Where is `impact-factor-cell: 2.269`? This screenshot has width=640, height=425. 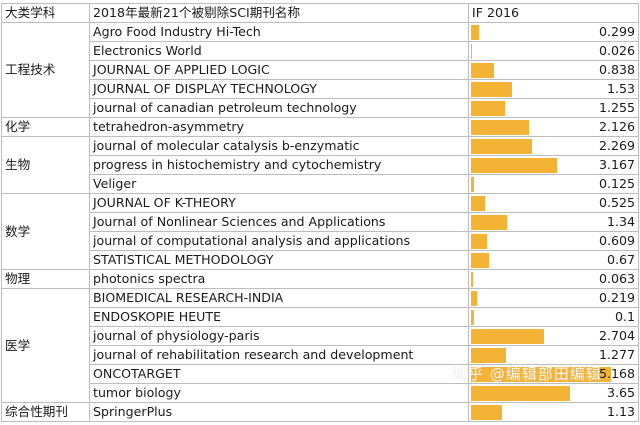
impact-factor-cell: 2.269 is located at coordinates (553, 146).